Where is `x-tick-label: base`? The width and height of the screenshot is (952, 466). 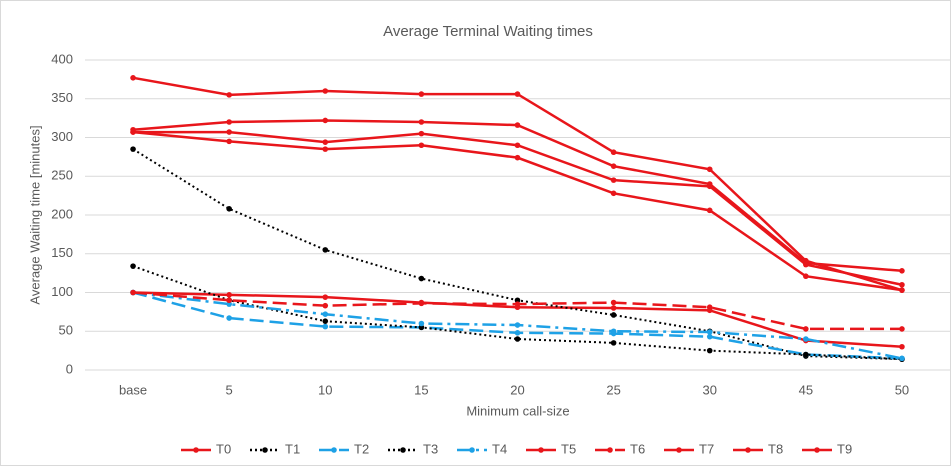
x-tick-label: base is located at coordinates (133, 389).